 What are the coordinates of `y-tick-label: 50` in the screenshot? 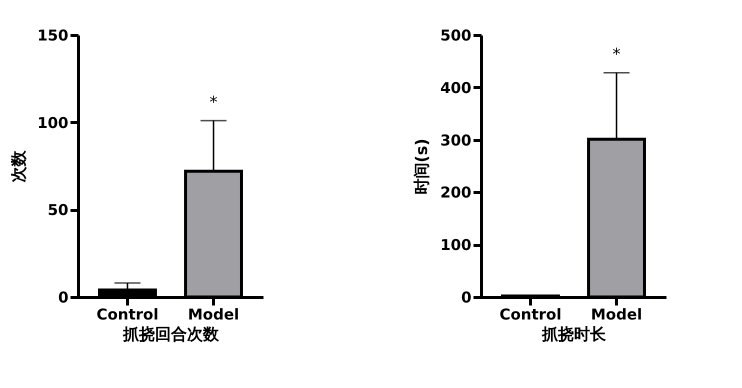 It's located at (58, 210).